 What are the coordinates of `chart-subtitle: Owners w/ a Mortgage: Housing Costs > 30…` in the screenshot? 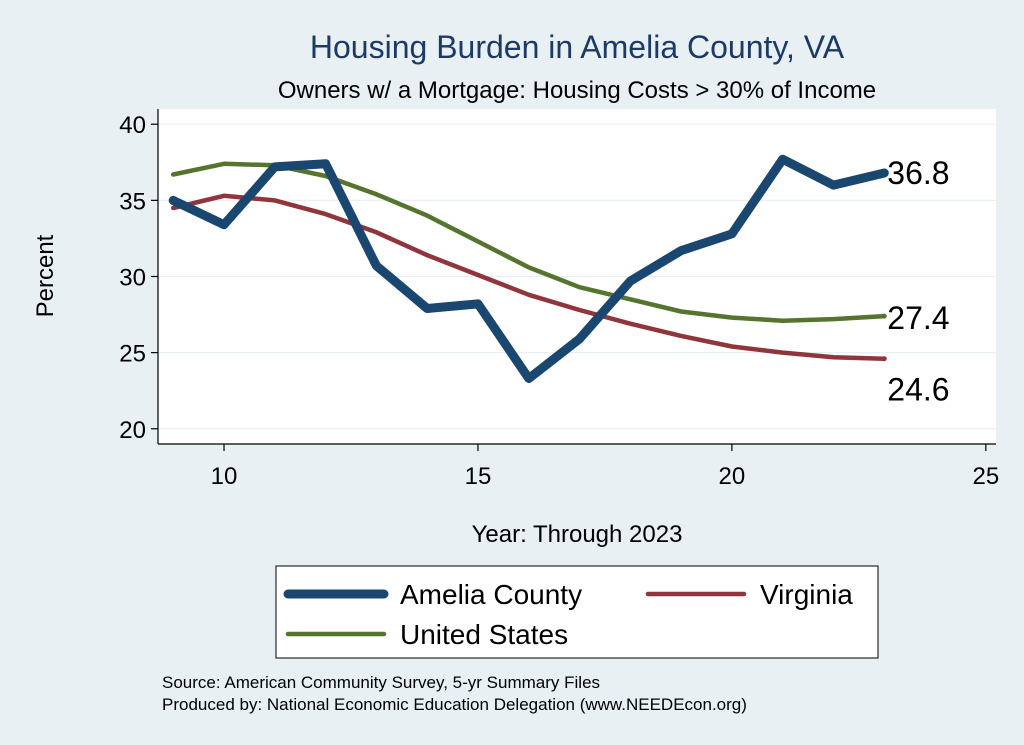 It's located at (577, 90).